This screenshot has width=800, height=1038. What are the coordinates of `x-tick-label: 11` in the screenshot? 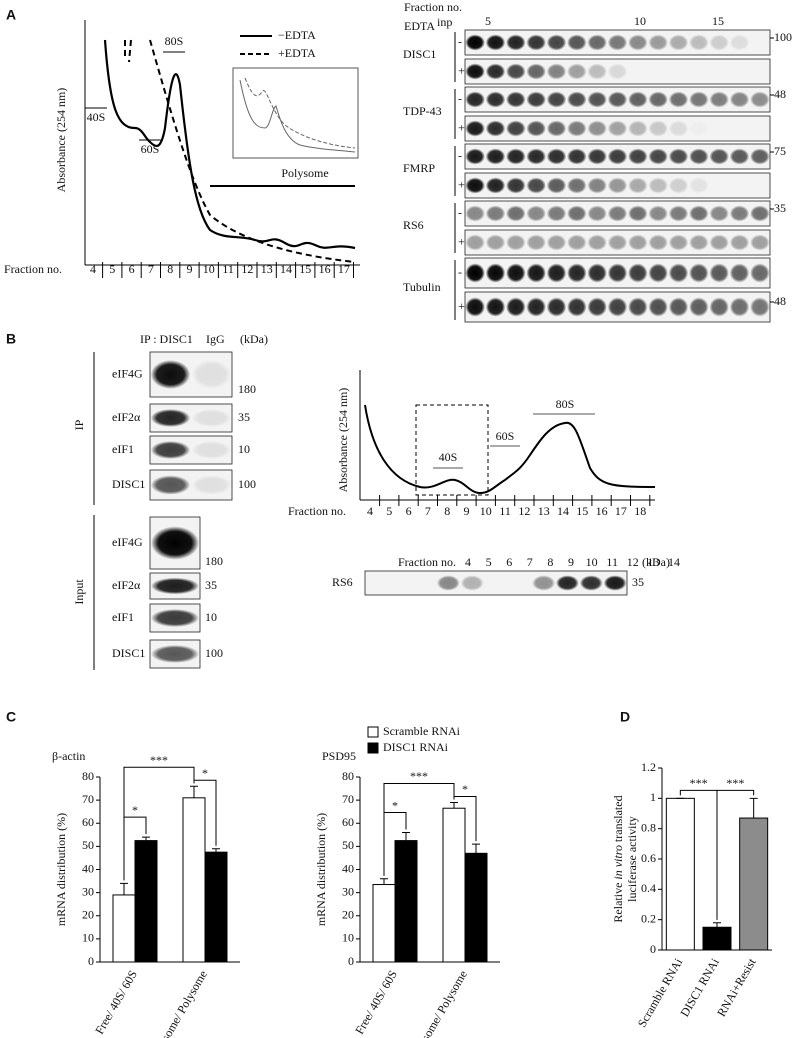 It's located at (228, 269).